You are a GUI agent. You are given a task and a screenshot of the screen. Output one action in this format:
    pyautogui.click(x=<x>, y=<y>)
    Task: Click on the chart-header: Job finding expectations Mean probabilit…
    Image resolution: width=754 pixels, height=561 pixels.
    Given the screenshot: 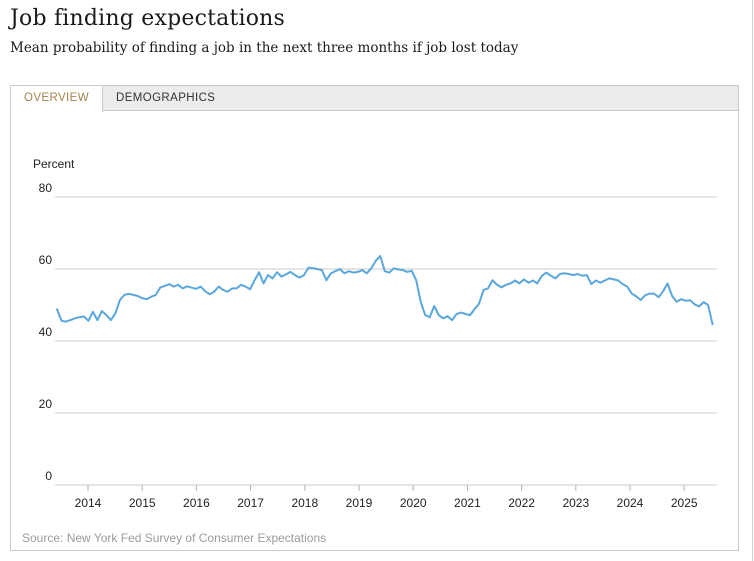 What is the action you would take?
    pyautogui.click(x=370, y=31)
    